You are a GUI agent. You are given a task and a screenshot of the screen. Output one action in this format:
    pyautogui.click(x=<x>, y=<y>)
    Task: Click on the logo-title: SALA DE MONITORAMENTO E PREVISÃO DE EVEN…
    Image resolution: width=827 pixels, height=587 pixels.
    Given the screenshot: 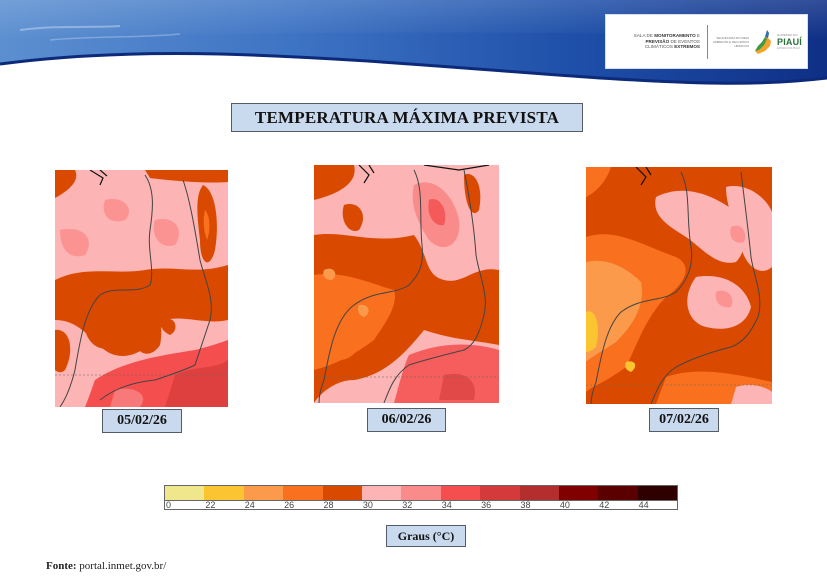 What is the action you would take?
    pyautogui.click(x=666, y=41)
    